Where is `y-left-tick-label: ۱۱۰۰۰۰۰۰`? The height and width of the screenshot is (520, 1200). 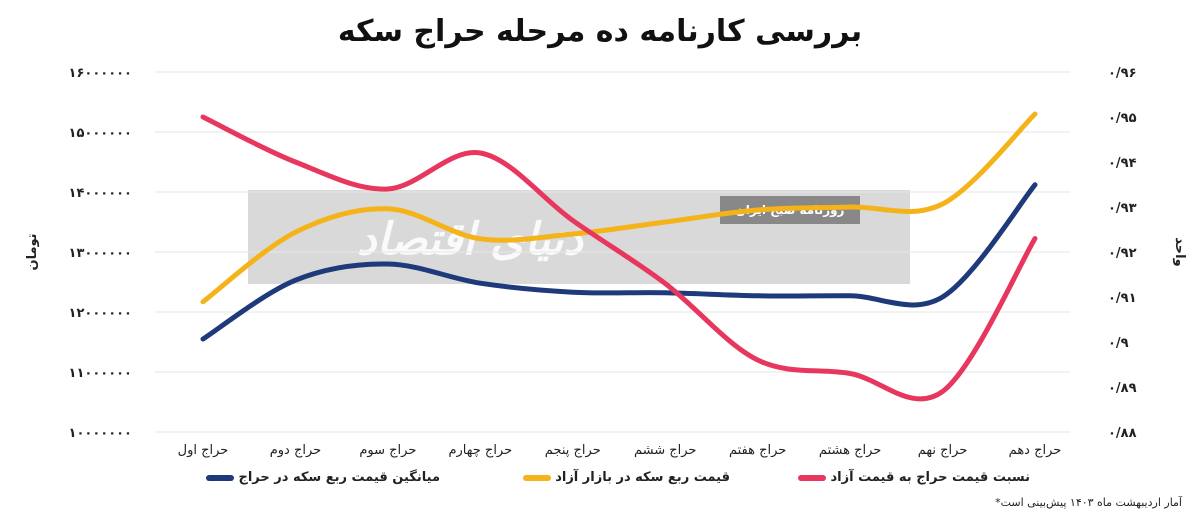
y-left-tick-label: ۱۱۰۰۰۰۰۰ is located at coordinates (100, 373).